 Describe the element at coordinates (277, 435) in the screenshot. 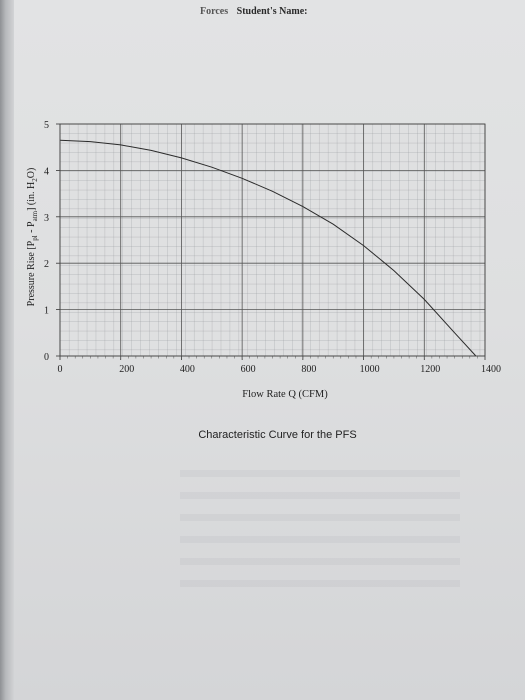

I see `chart-caption: Characteristic Curve for the PFS` at that location.